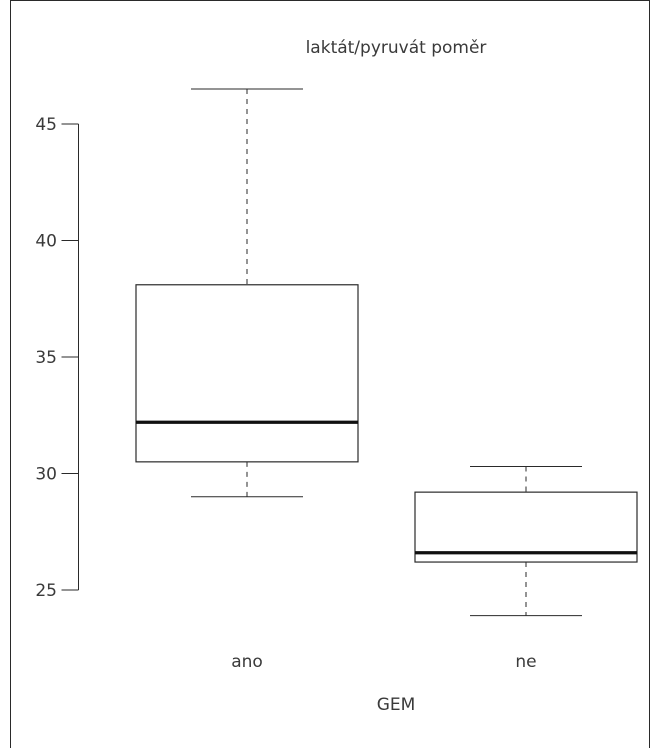 The width and height of the screenshot is (650, 753). I want to click on chart-title: laktát/pyruvát poměr, so click(396, 48).